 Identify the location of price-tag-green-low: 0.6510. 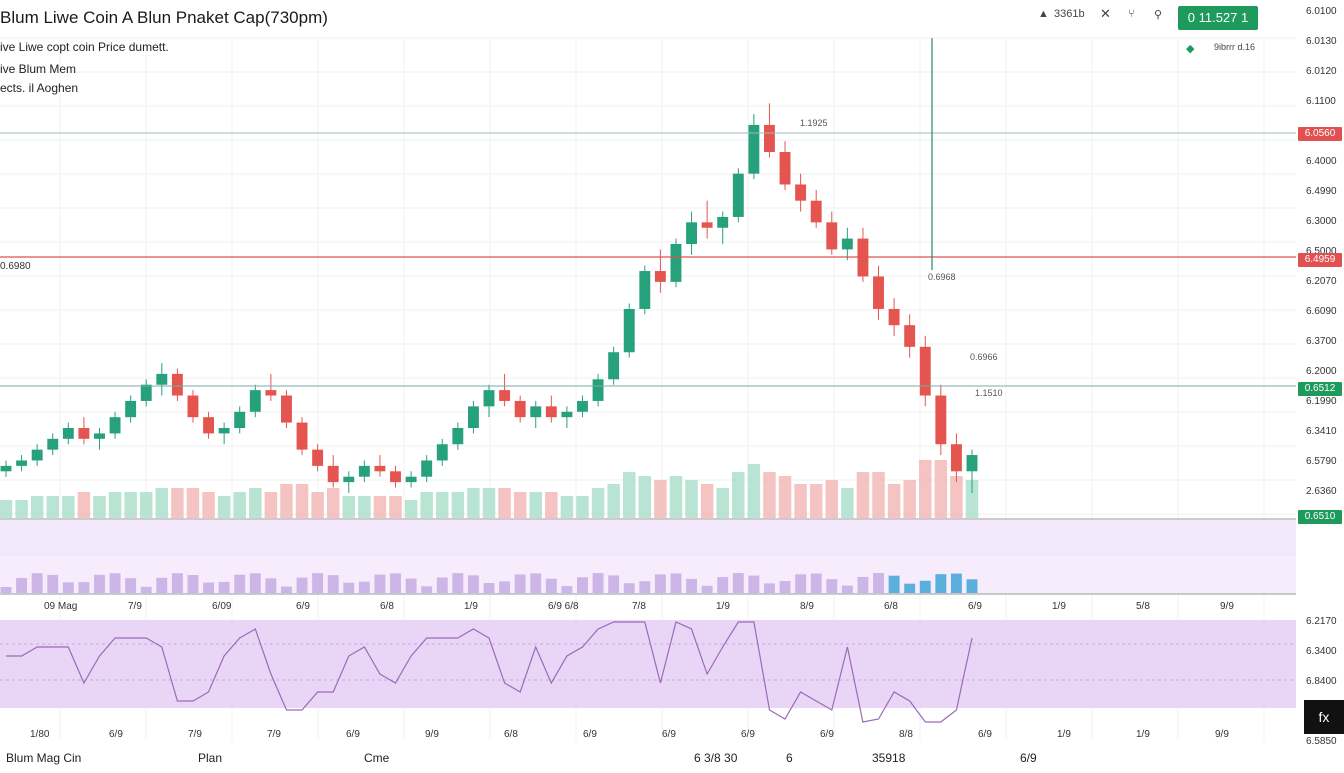
(1320, 517).